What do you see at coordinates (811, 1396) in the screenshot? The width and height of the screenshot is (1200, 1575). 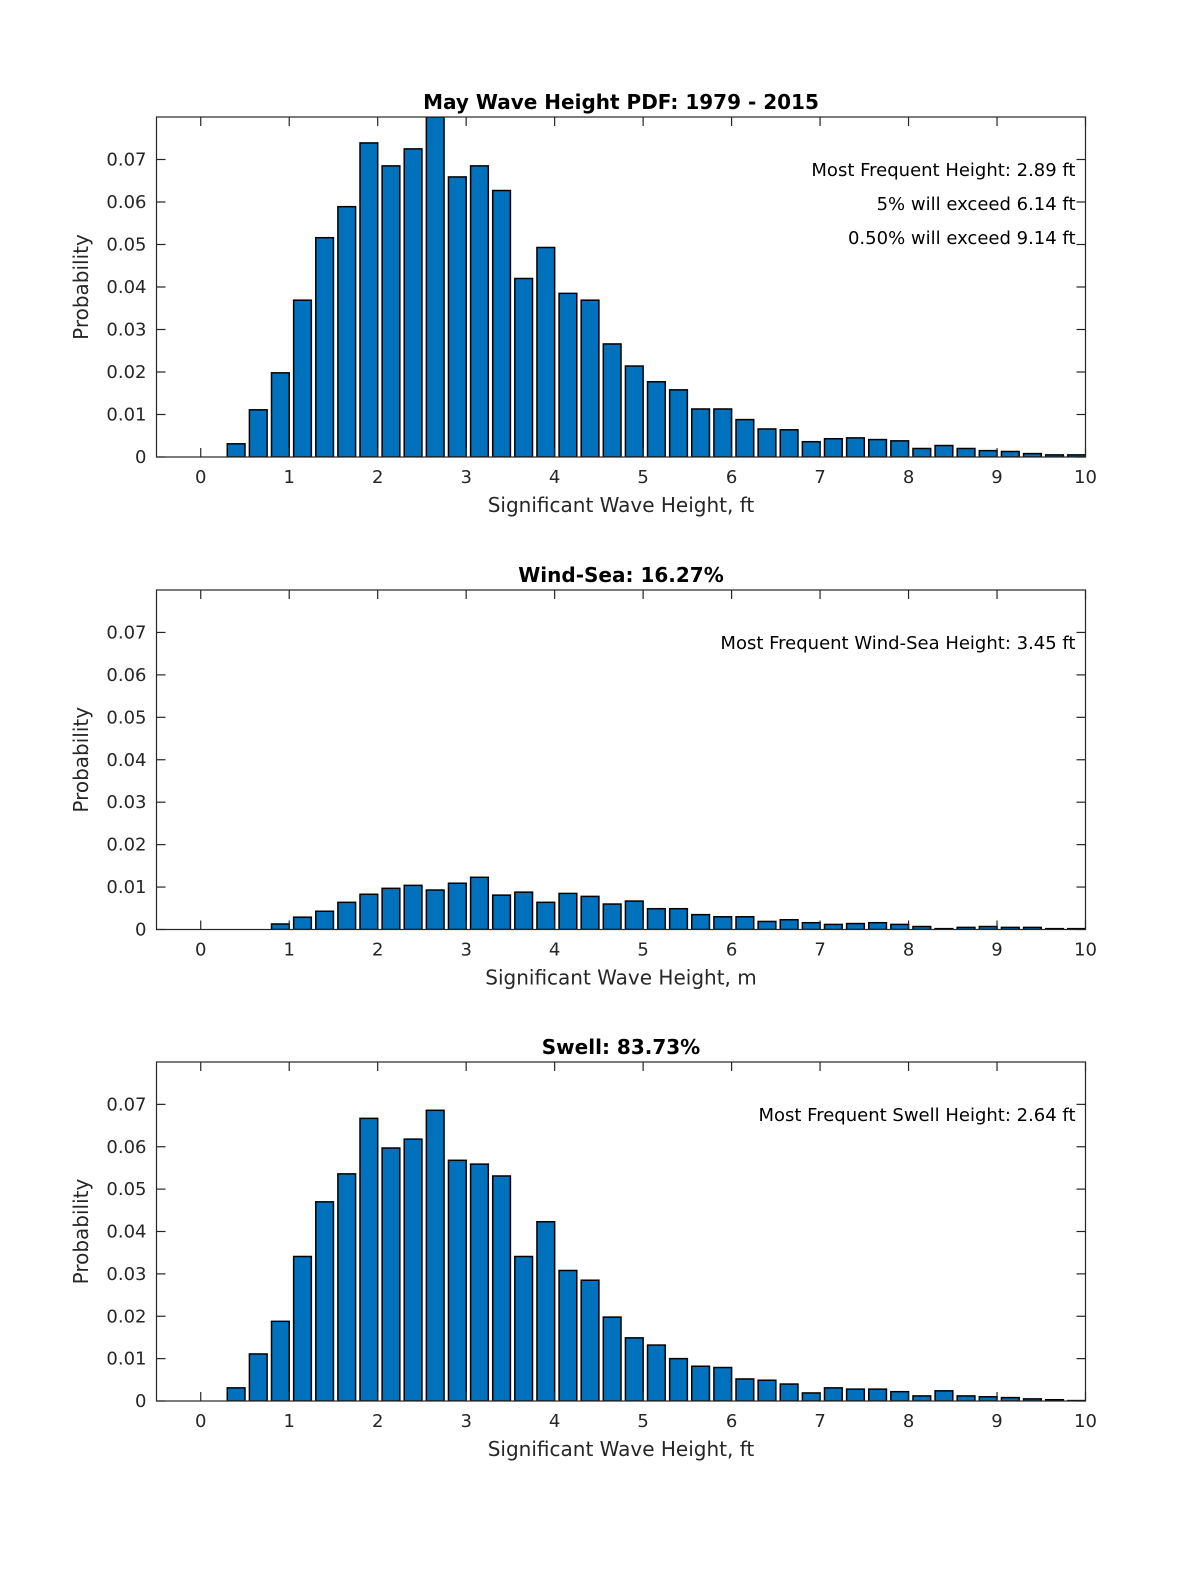 I see `bar-6.9` at bounding box center [811, 1396].